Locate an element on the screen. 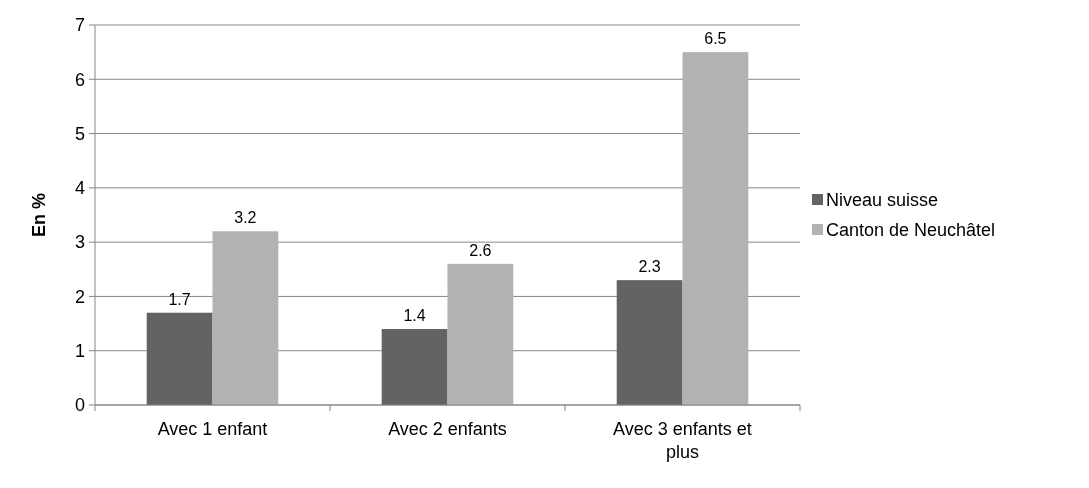  x-tick-label: Avec 1 enfant is located at coordinates (212, 429).